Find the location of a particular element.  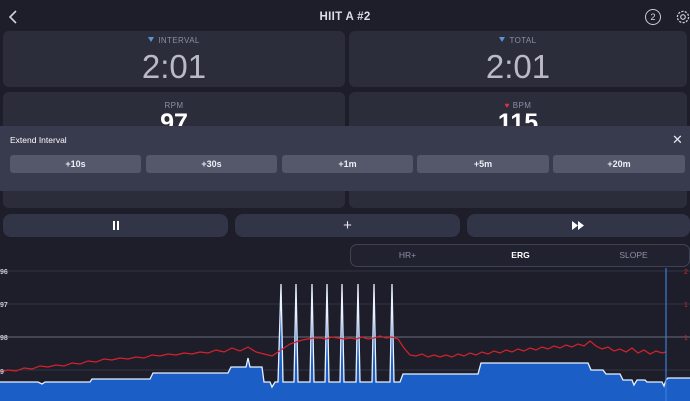

total-label: TOTAL is located at coordinates (518, 40).